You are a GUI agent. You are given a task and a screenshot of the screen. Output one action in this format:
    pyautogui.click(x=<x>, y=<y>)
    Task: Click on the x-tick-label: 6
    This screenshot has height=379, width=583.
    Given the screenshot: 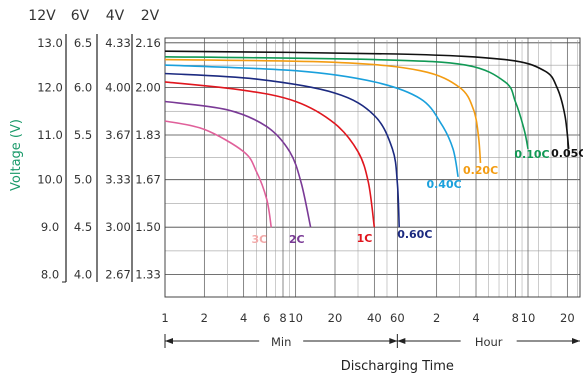 What is the action you would take?
    pyautogui.click(x=266, y=318)
    